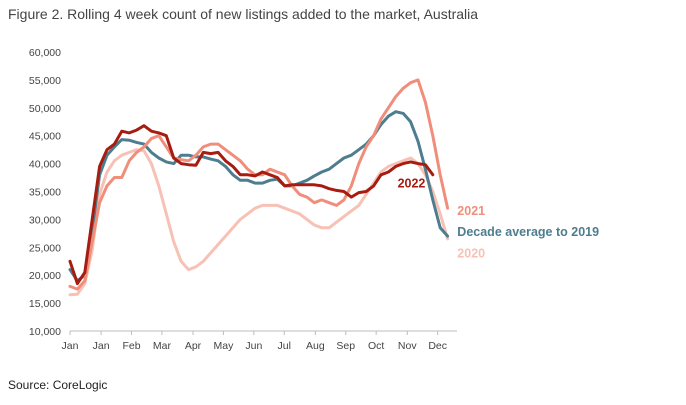 The image size is (686, 405). Describe the element at coordinates (45, 81) in the screenshot. I see `y-tick-label: 55,000` at that location.